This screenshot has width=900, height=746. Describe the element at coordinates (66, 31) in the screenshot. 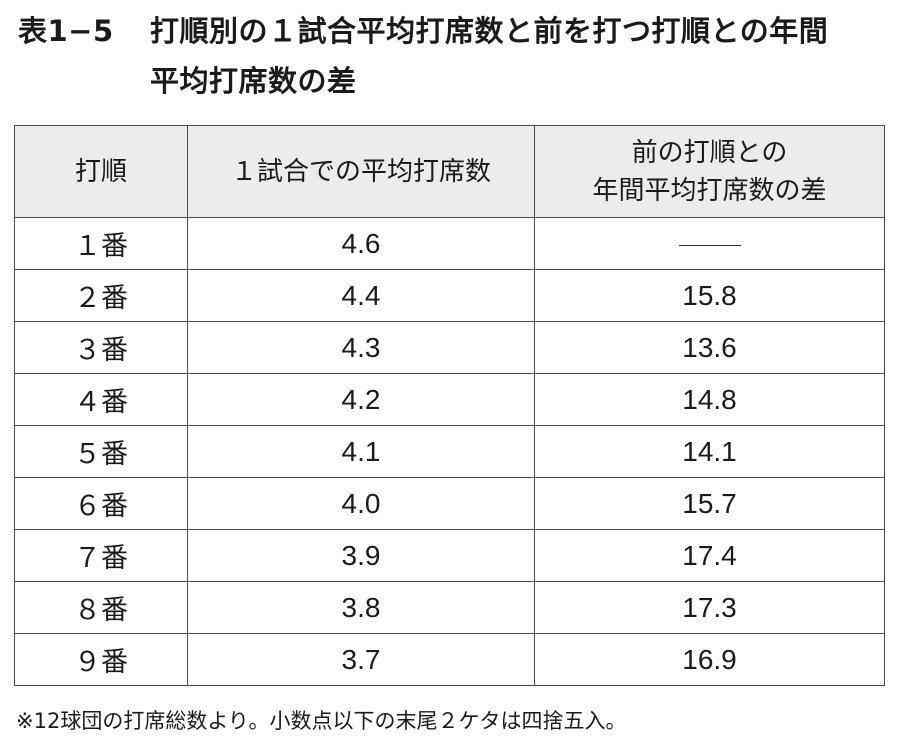

I see `table-number: 表1−5` at that location.